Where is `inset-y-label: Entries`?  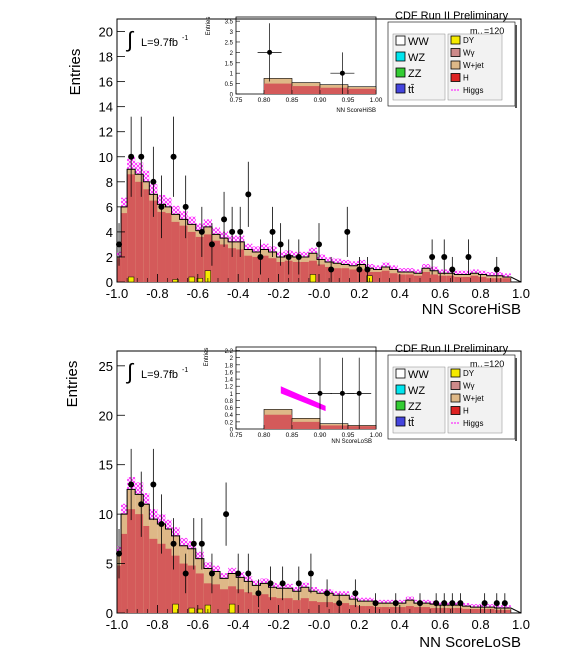 inset-y-label: Entries is located at coordinates (207, 357).